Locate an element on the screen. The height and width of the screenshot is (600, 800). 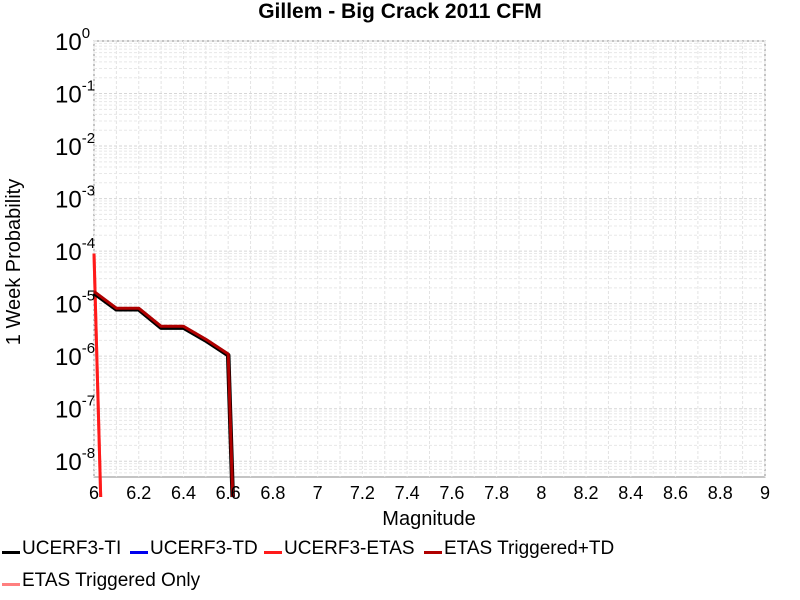
legend-item: ETAS Triggered Only is located at coordinates (101, 581).